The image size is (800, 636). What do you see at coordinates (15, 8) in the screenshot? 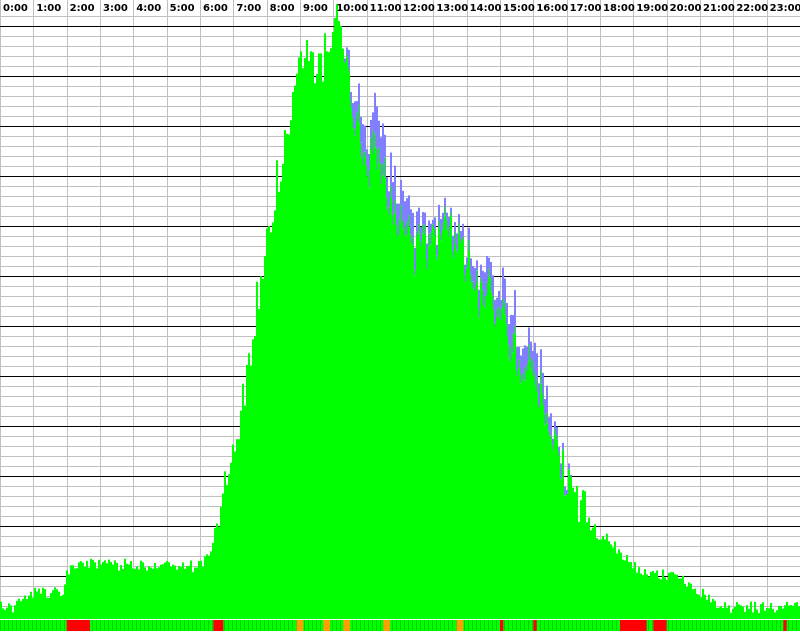
I see `x-tick-label: 0:00` at bounding box center [15, 8].